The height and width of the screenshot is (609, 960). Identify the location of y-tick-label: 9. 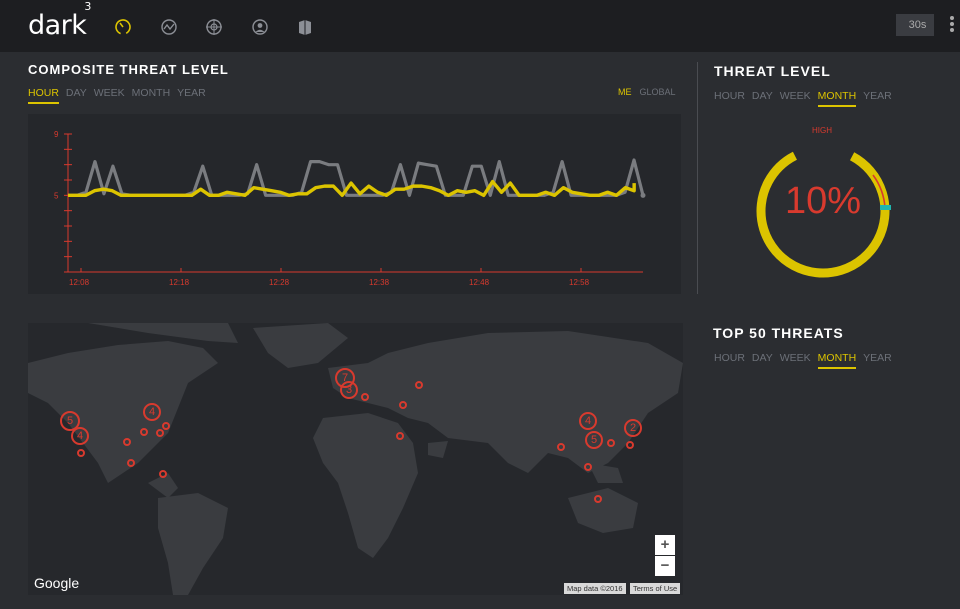
(56, 134).